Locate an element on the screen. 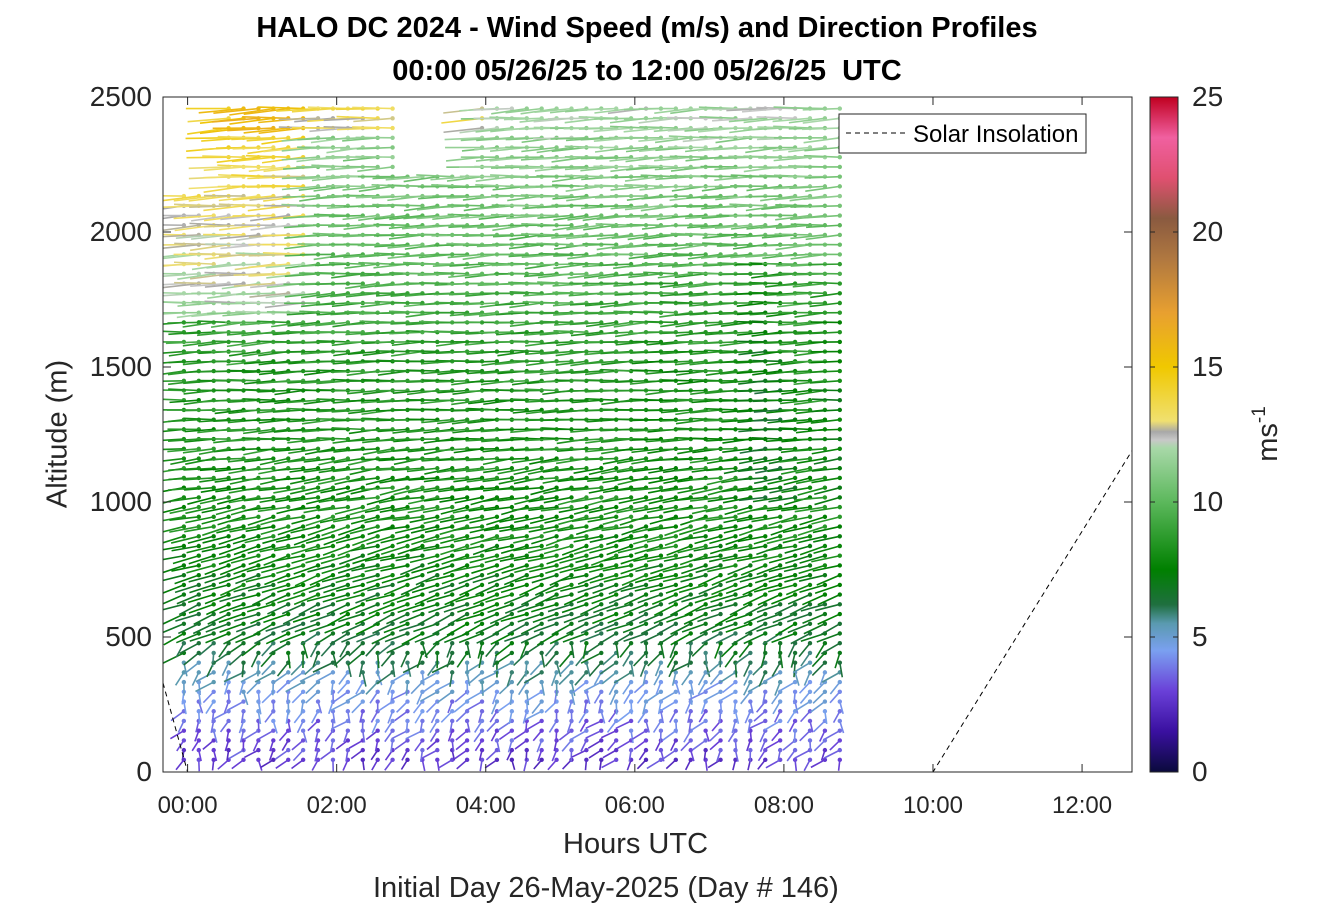  colorbar-tick-label: 15 is located at coordinates (1207, 366).